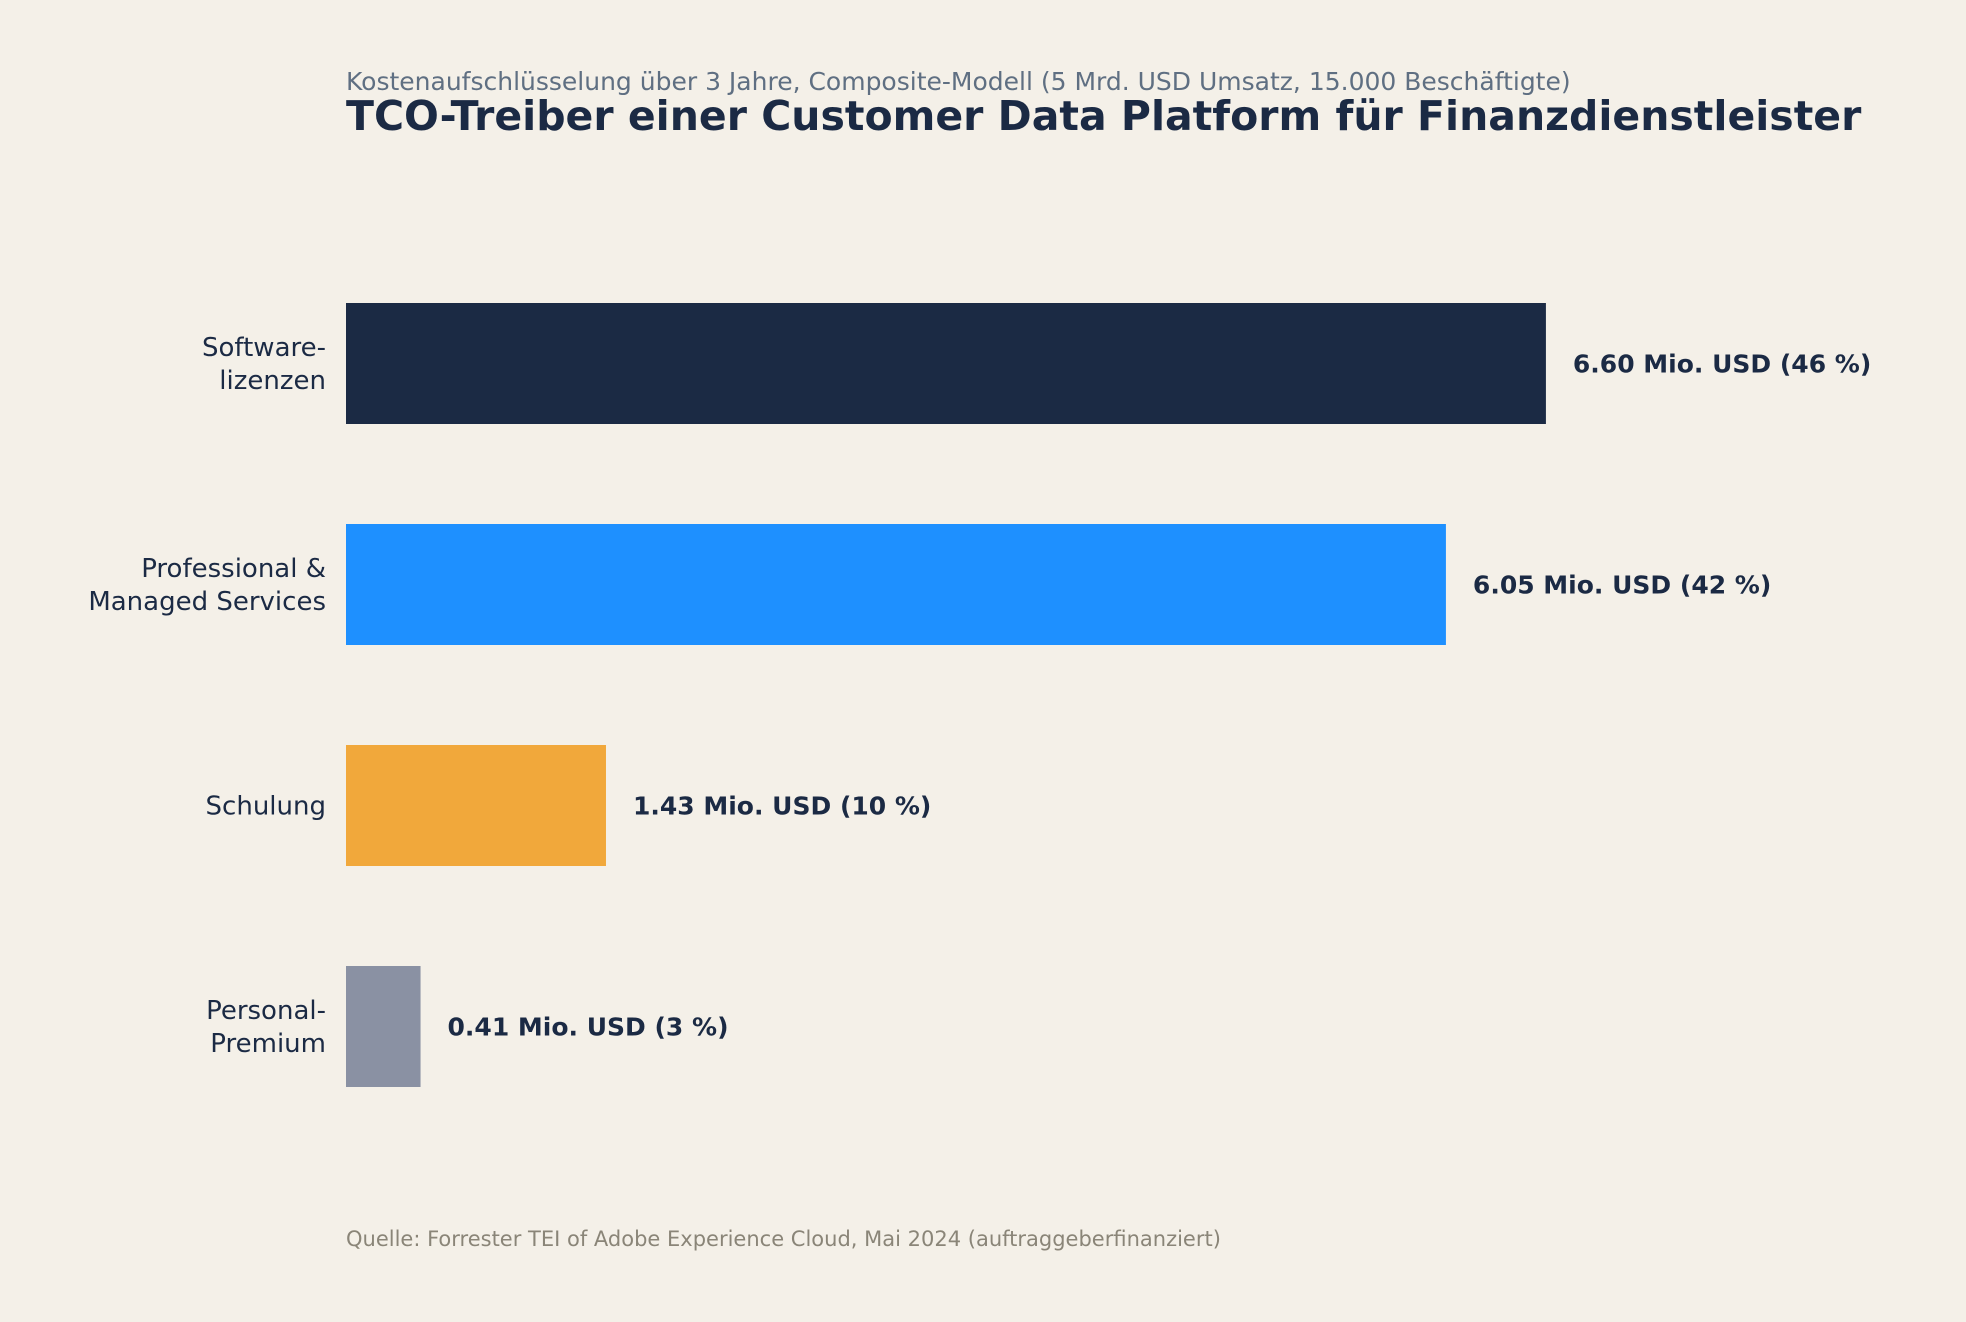  Describe the element at coordinates (266, 1011) in the screenshot. I see `category-label-line: Personal-` at that location.